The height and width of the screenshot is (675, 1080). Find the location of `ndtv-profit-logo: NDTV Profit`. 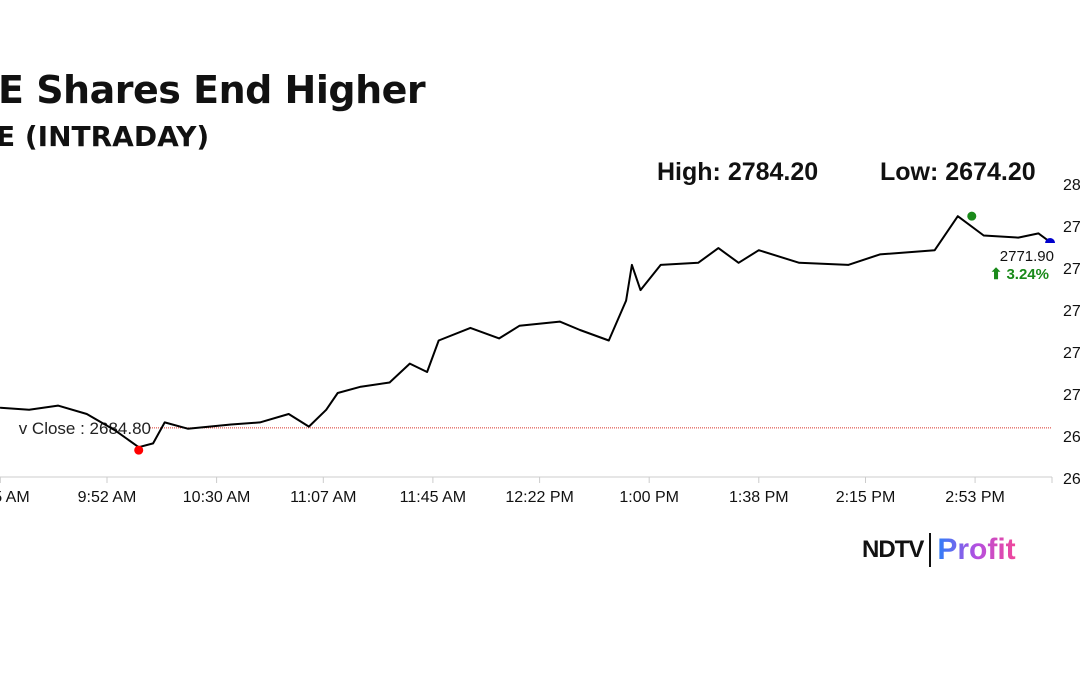

ndtv-profit-logo: NDTV Profit is located at coordinates (939, 550).